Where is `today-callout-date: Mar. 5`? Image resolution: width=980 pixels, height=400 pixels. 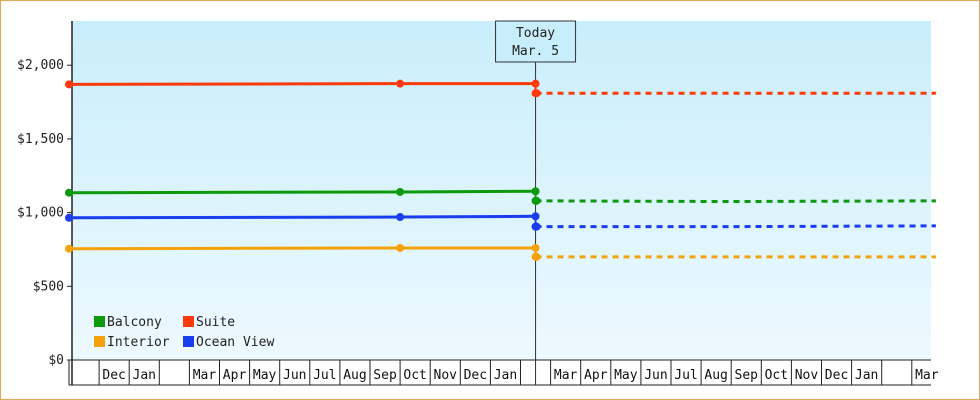
today-callout-date: Mar. 5 is located at coordinates (535, 51).